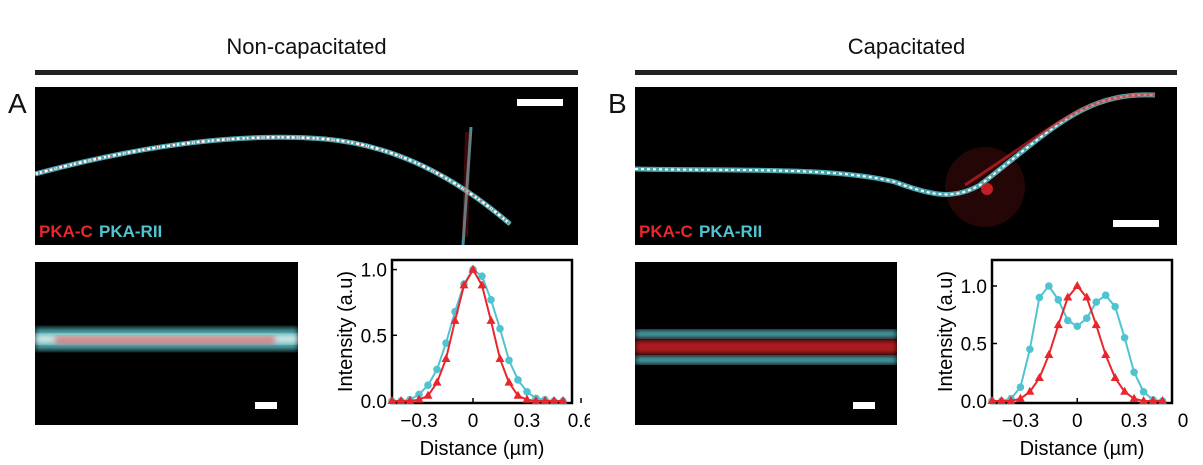 This screenshot has width=1203, height=465. I want to click on panel-a-title-bar, so click(306, 72).